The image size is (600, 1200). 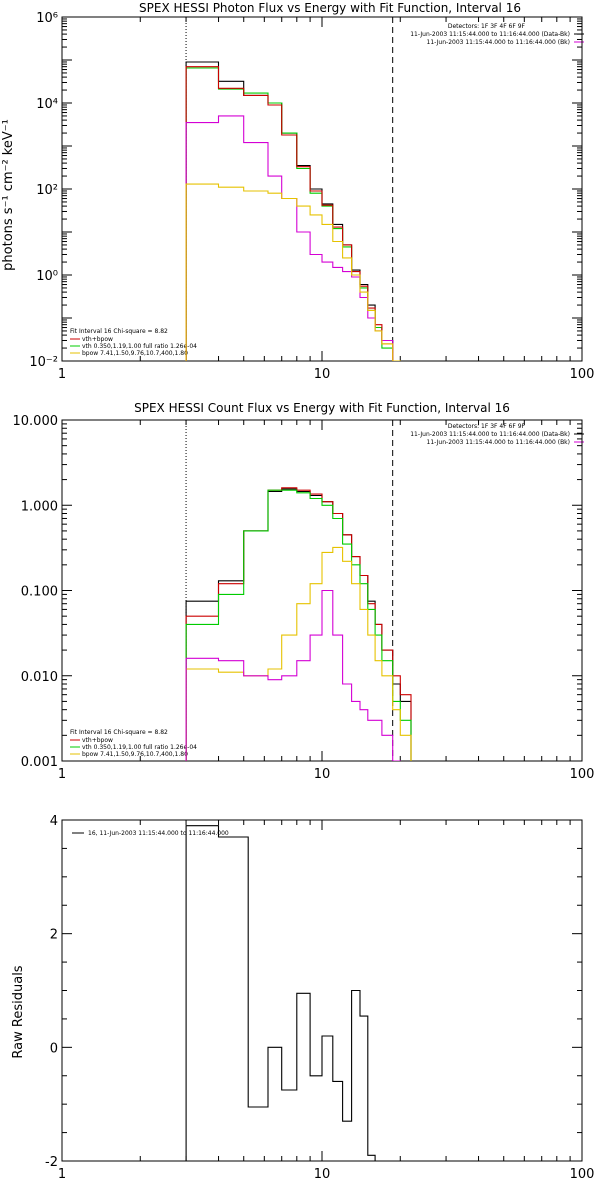 I want to click on y-tick-label: 0.100, so click(x=39, y=592).